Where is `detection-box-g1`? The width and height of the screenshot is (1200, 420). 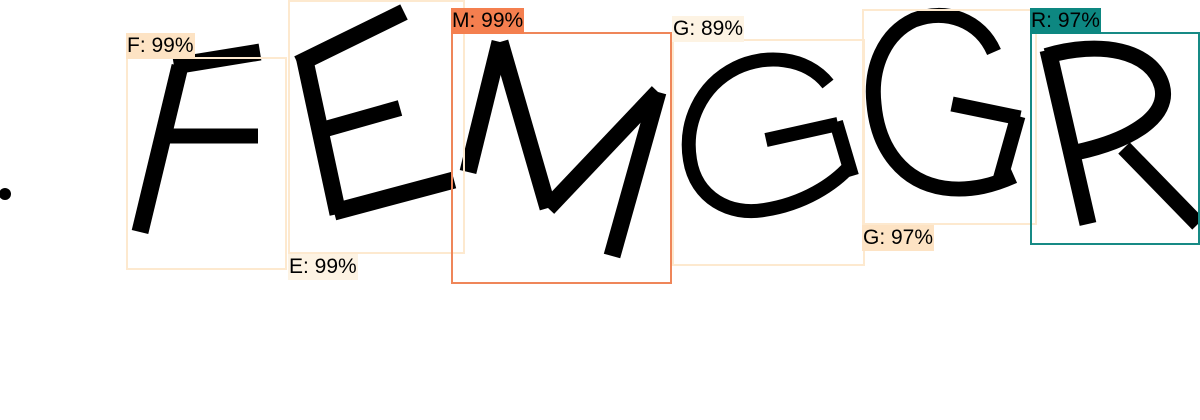
detection-box-g1 is located at coordinates (768, 152).